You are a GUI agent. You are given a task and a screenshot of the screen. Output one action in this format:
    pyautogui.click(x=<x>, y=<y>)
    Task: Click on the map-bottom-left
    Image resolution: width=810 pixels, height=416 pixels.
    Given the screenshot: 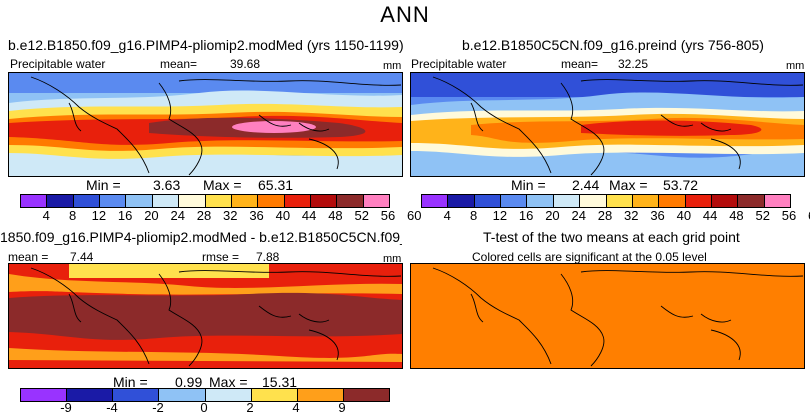 What is the action you would take?
    pyautogui.click(x=205, y=316)
    